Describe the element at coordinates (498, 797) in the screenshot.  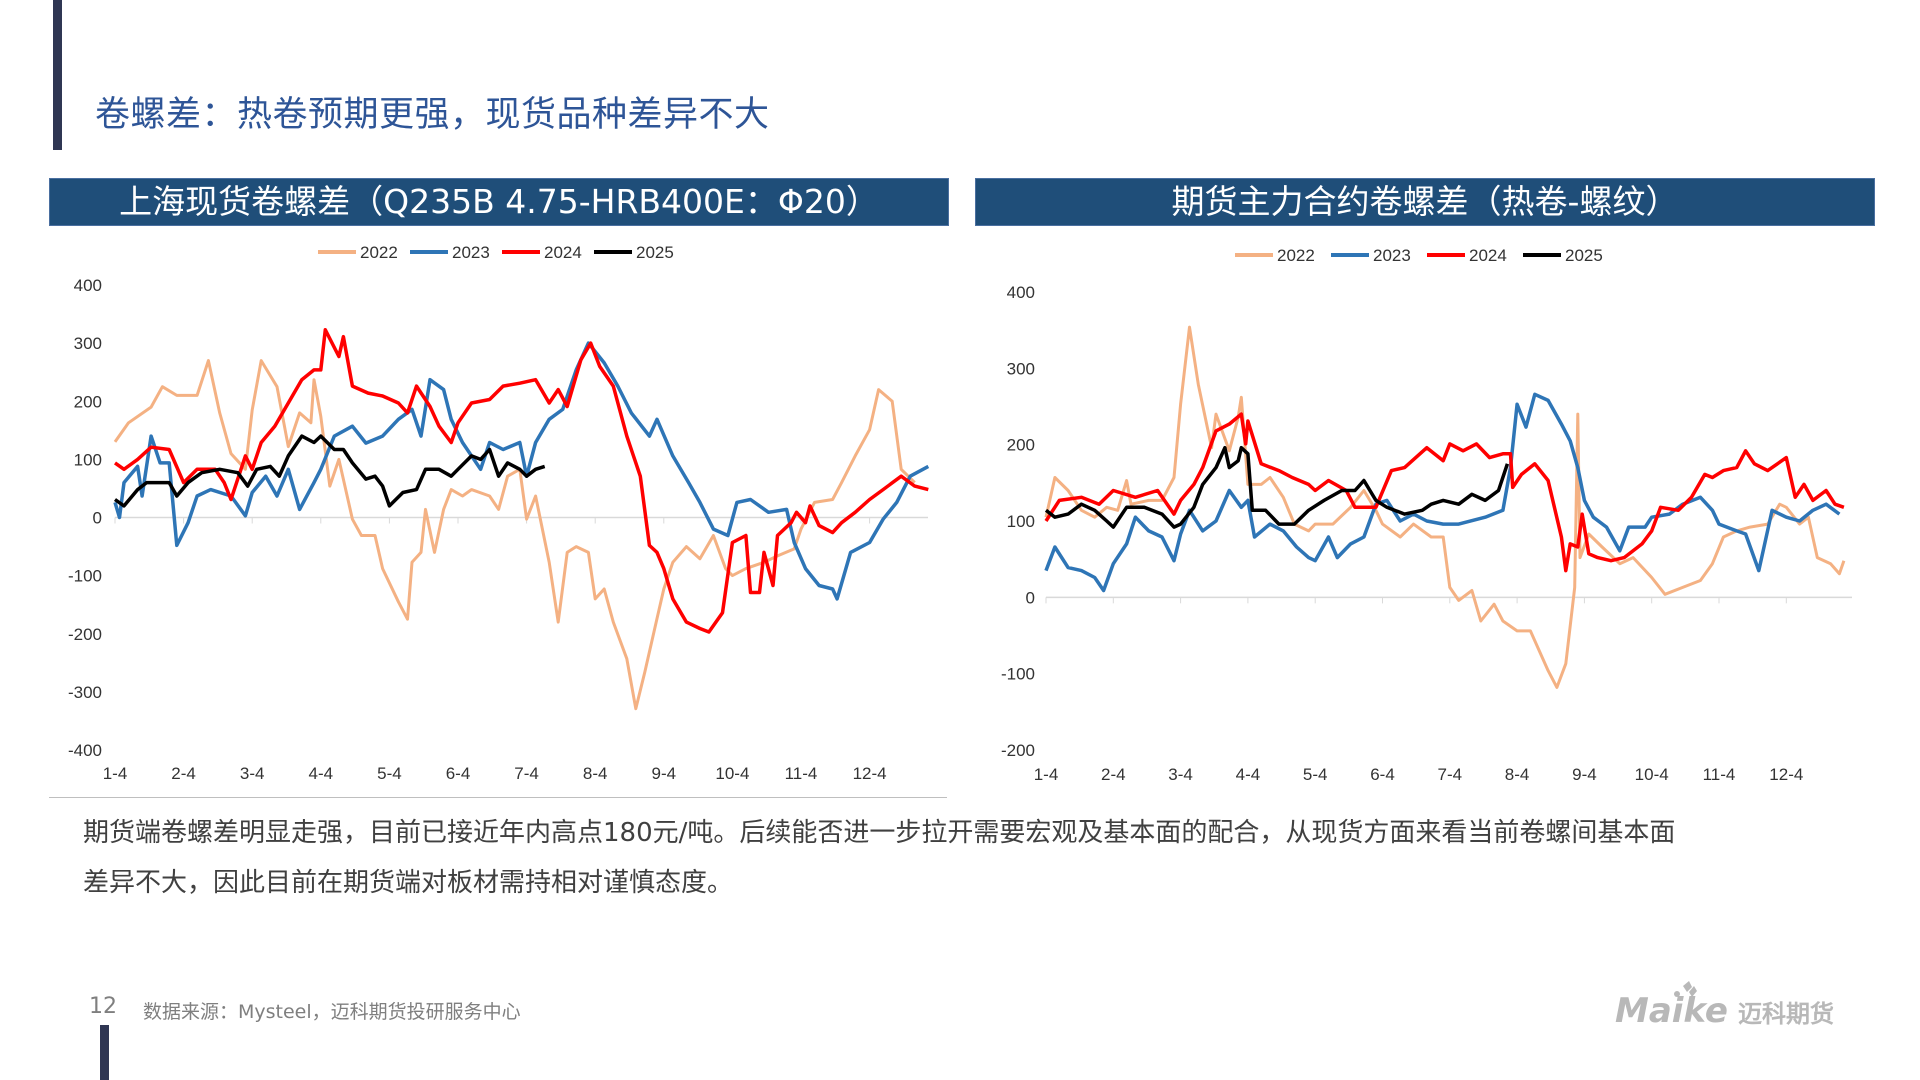
I see `divider` at that location.